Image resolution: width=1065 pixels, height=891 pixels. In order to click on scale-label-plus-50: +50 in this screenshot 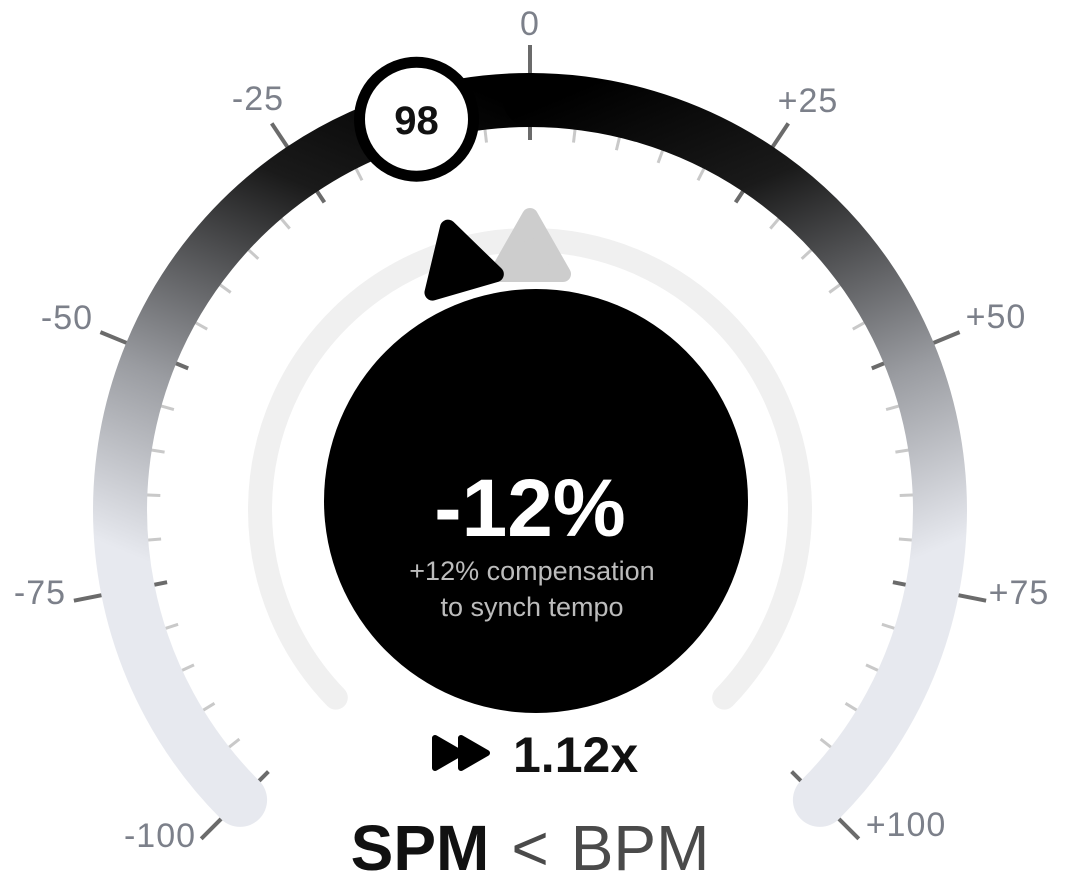, I will do `click(996, 317)`.